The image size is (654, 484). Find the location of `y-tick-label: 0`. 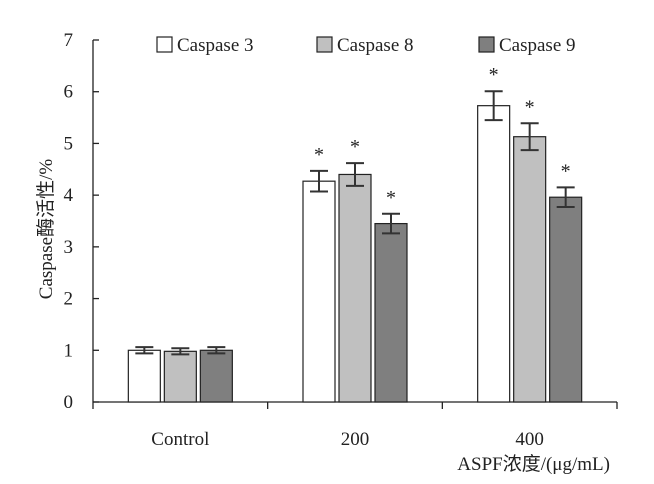

y-tick-label: 0 is located at coordinates (69, 402).